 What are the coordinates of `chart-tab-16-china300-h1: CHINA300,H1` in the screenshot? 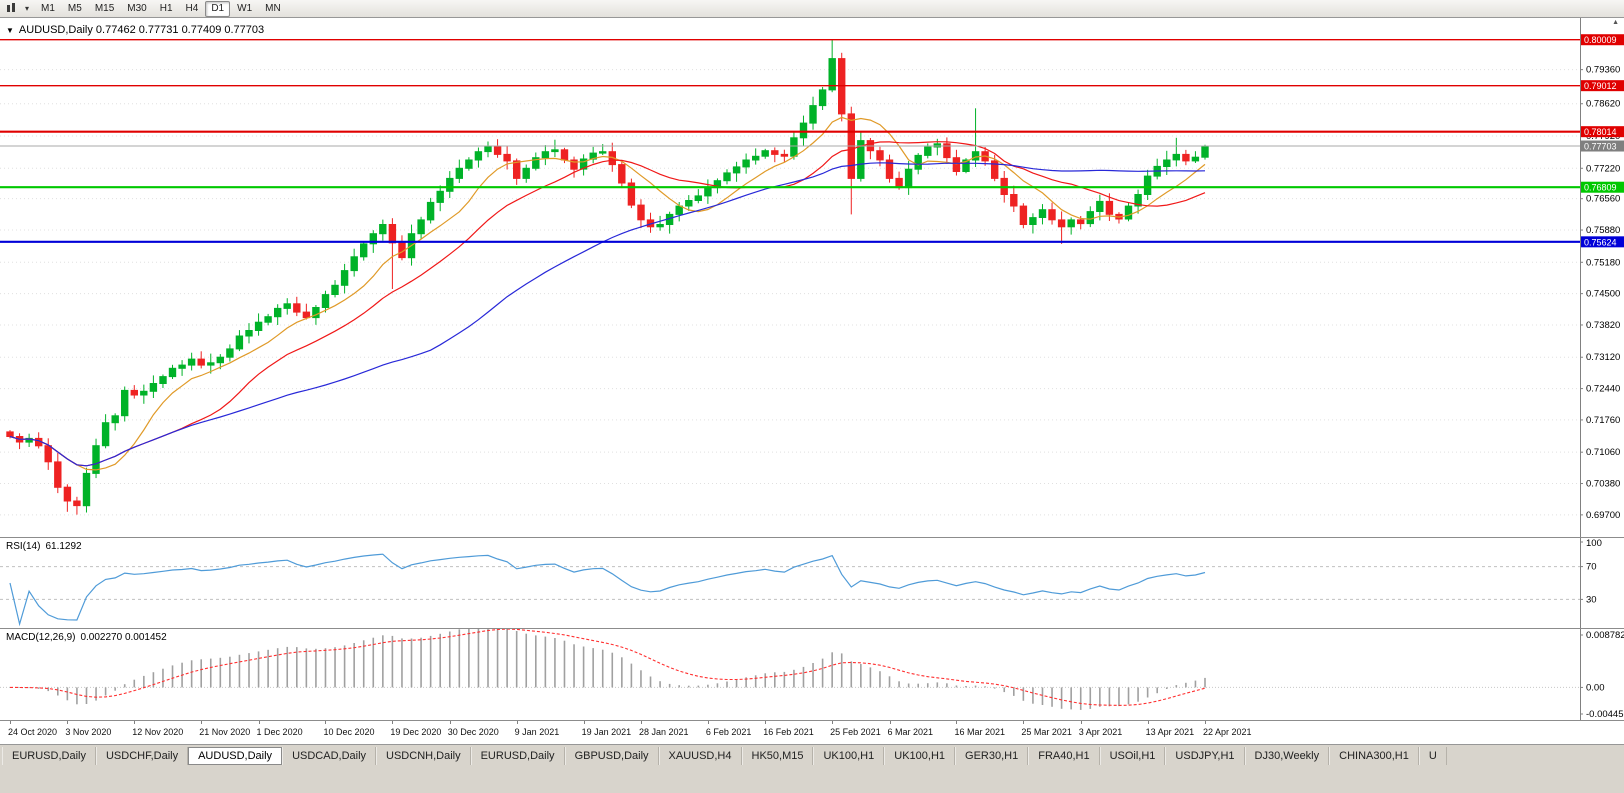 It's located at (1374, 756).